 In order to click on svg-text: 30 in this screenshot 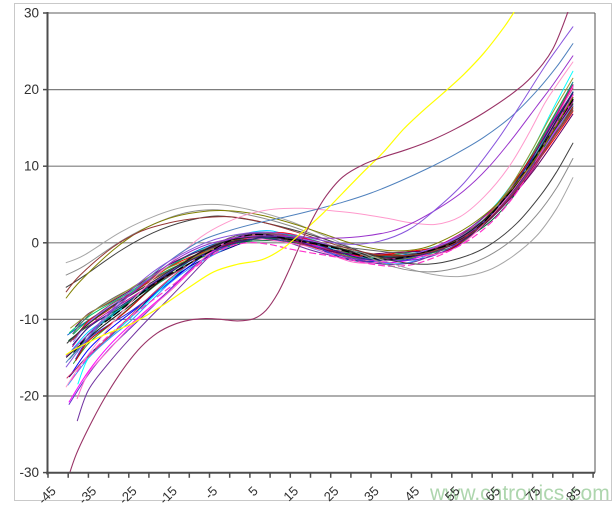, I will do `click(31, 13)`.